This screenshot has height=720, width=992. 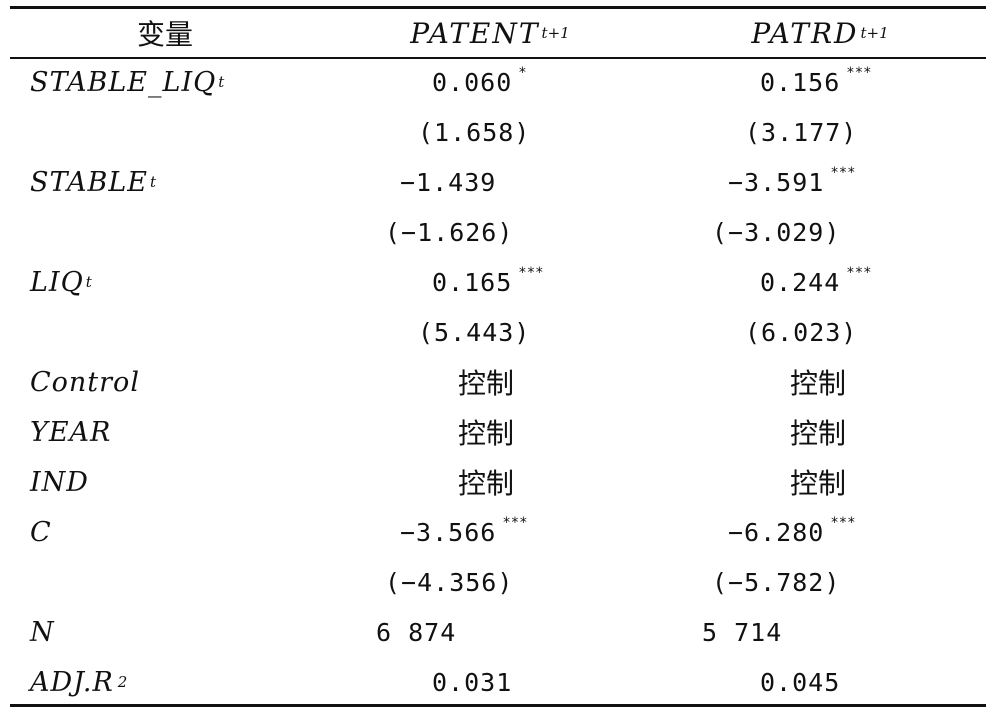 What do you see at coordinates (776, 232) in the screenshot?
I see `cell-patrd: (−3.029)` at bounding box center [776, 232].